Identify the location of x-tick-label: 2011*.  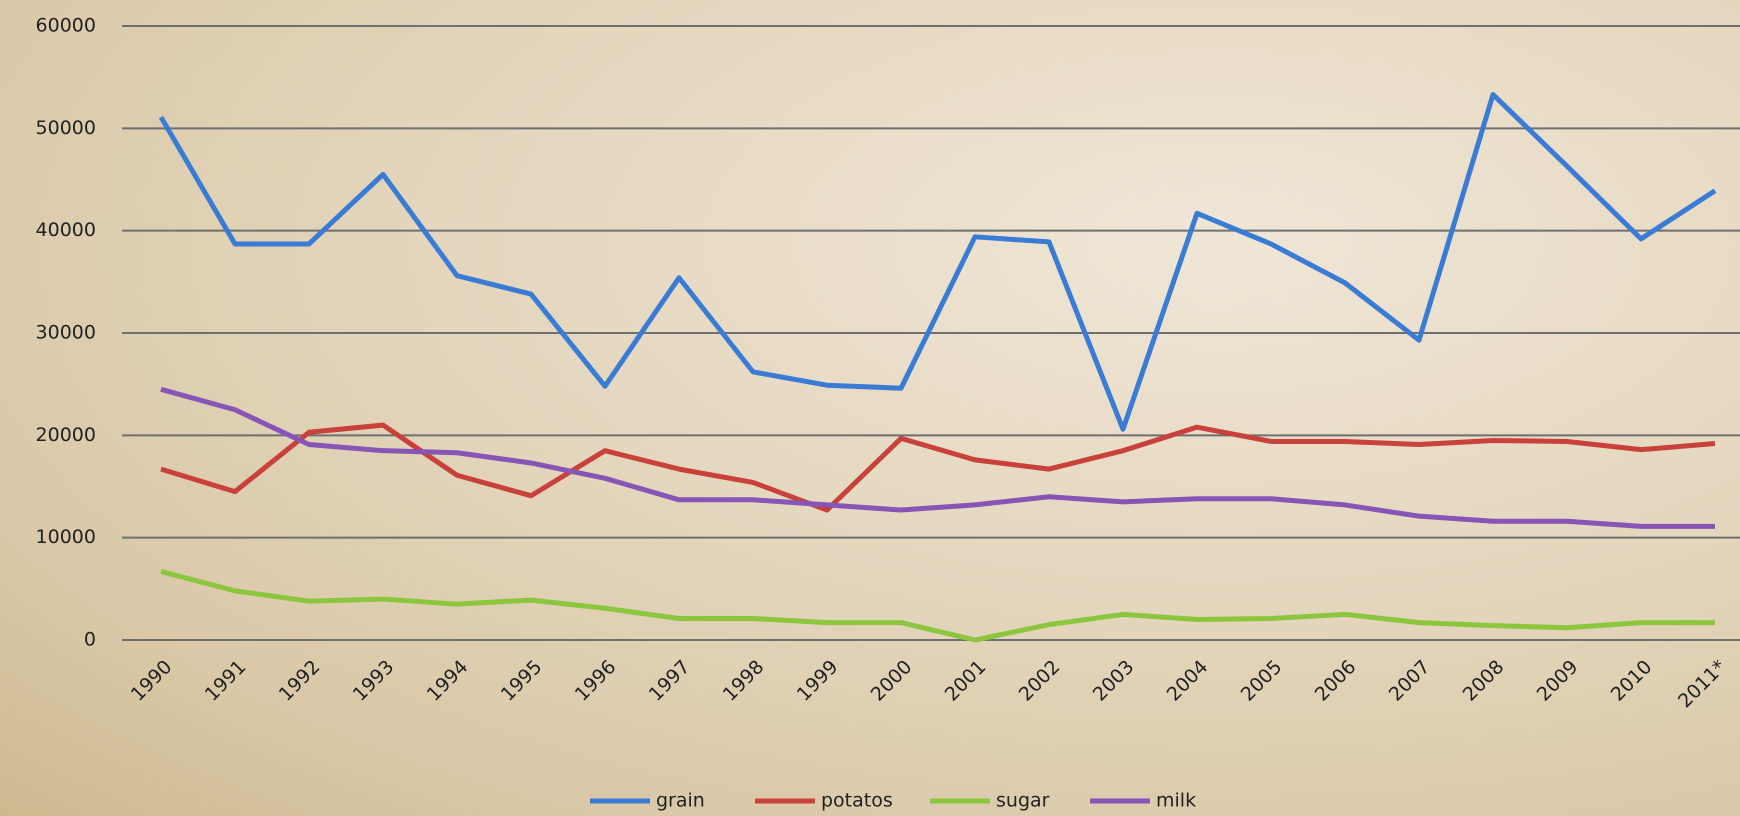
(1702, 684).